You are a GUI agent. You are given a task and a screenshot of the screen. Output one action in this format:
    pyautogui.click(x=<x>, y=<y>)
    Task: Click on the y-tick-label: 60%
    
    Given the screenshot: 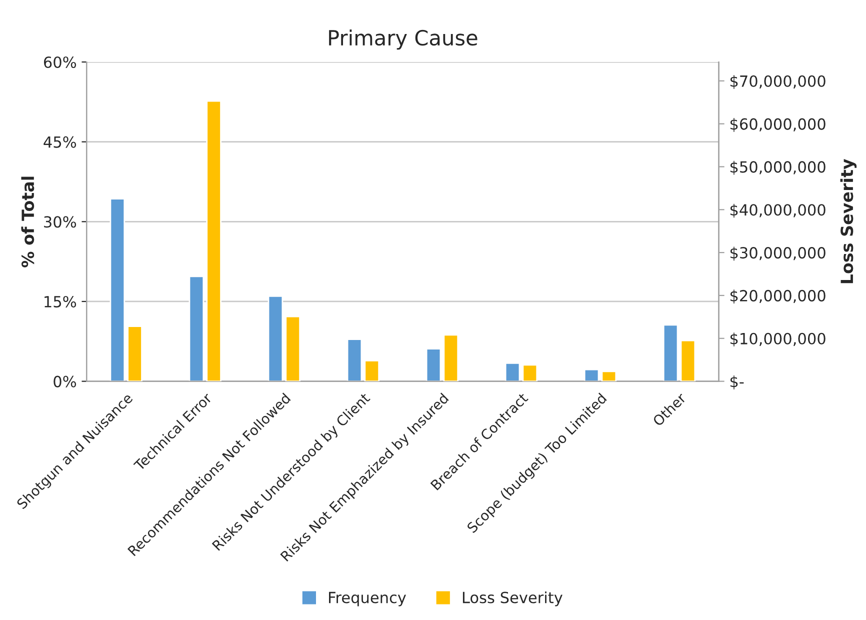 What is the action you would take?
    pyautogui.click(x=60, y=62)
    